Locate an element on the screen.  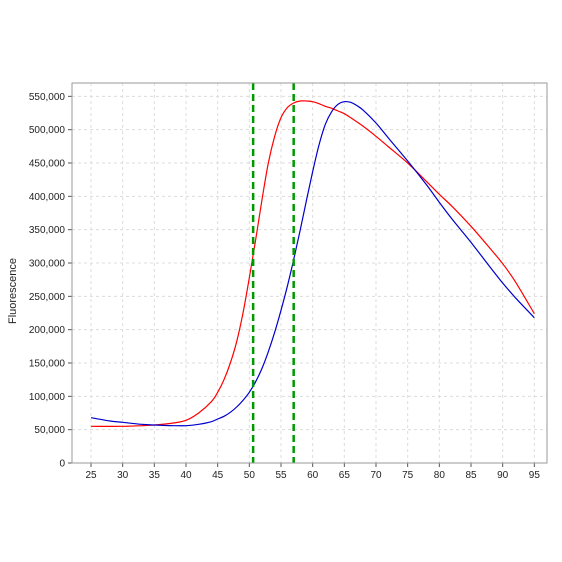
x-axis-ticks: 25 30 35 40 45 50 55 60 65 70 75 80 85 90 95 is located at coordinates (312, 472).